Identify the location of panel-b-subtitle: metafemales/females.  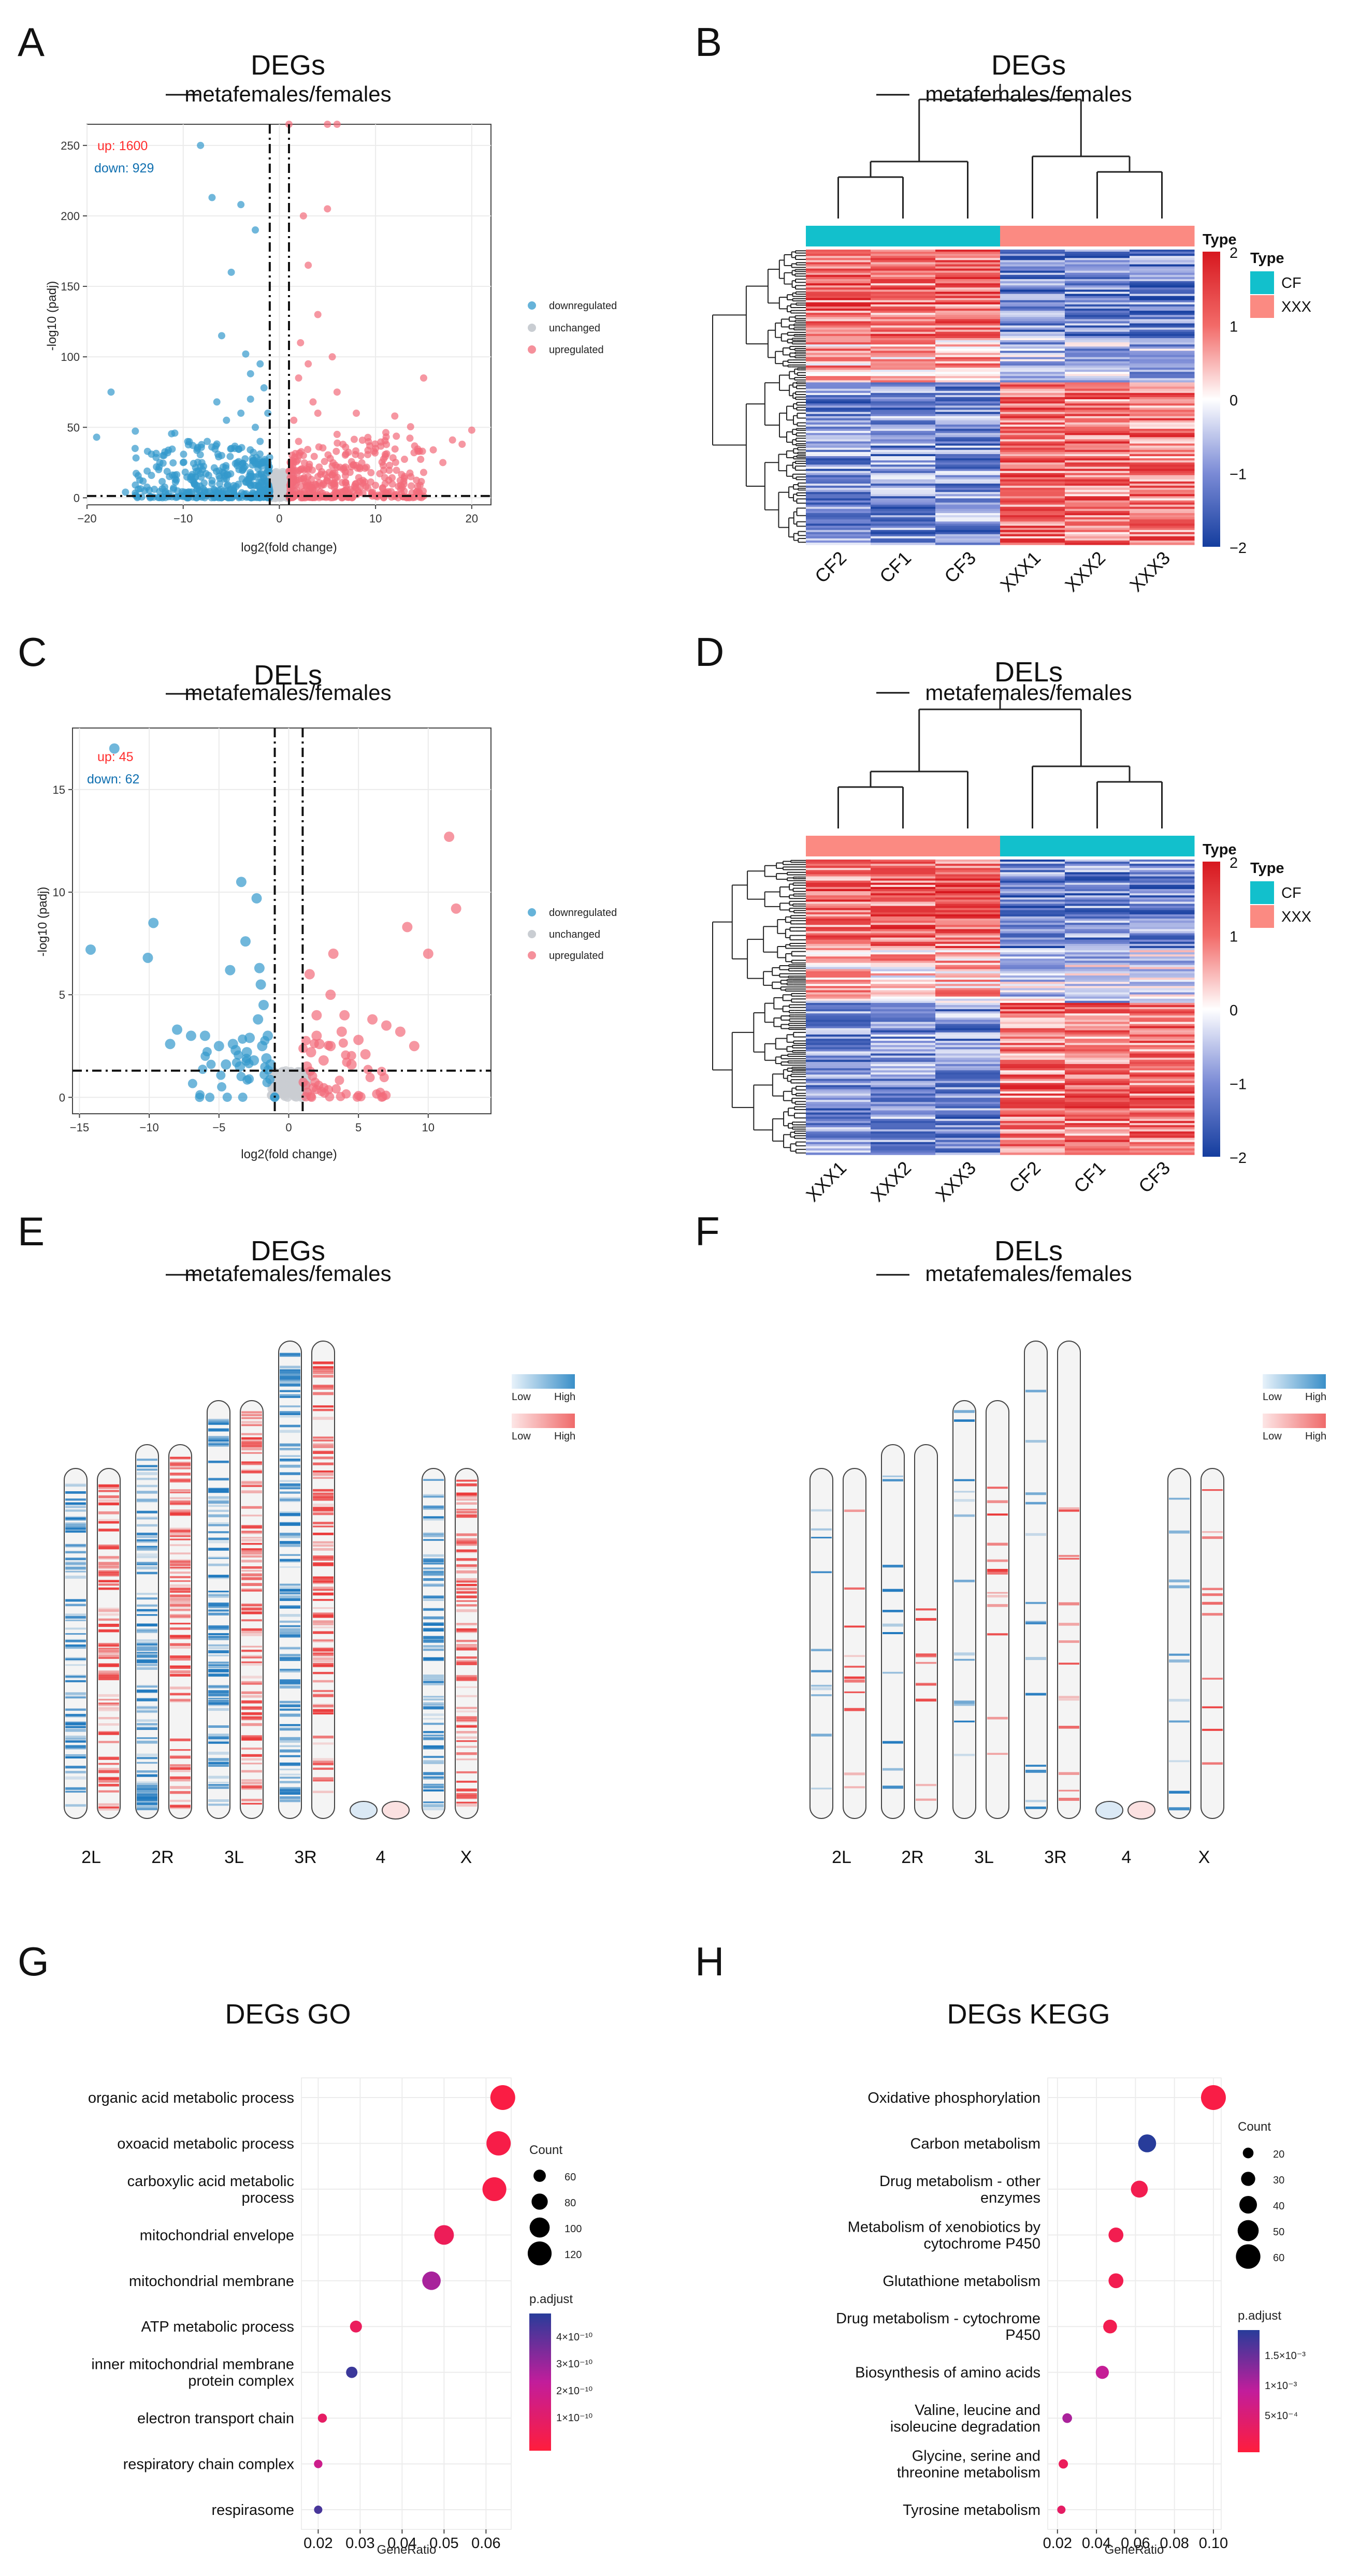
(1028, 94).